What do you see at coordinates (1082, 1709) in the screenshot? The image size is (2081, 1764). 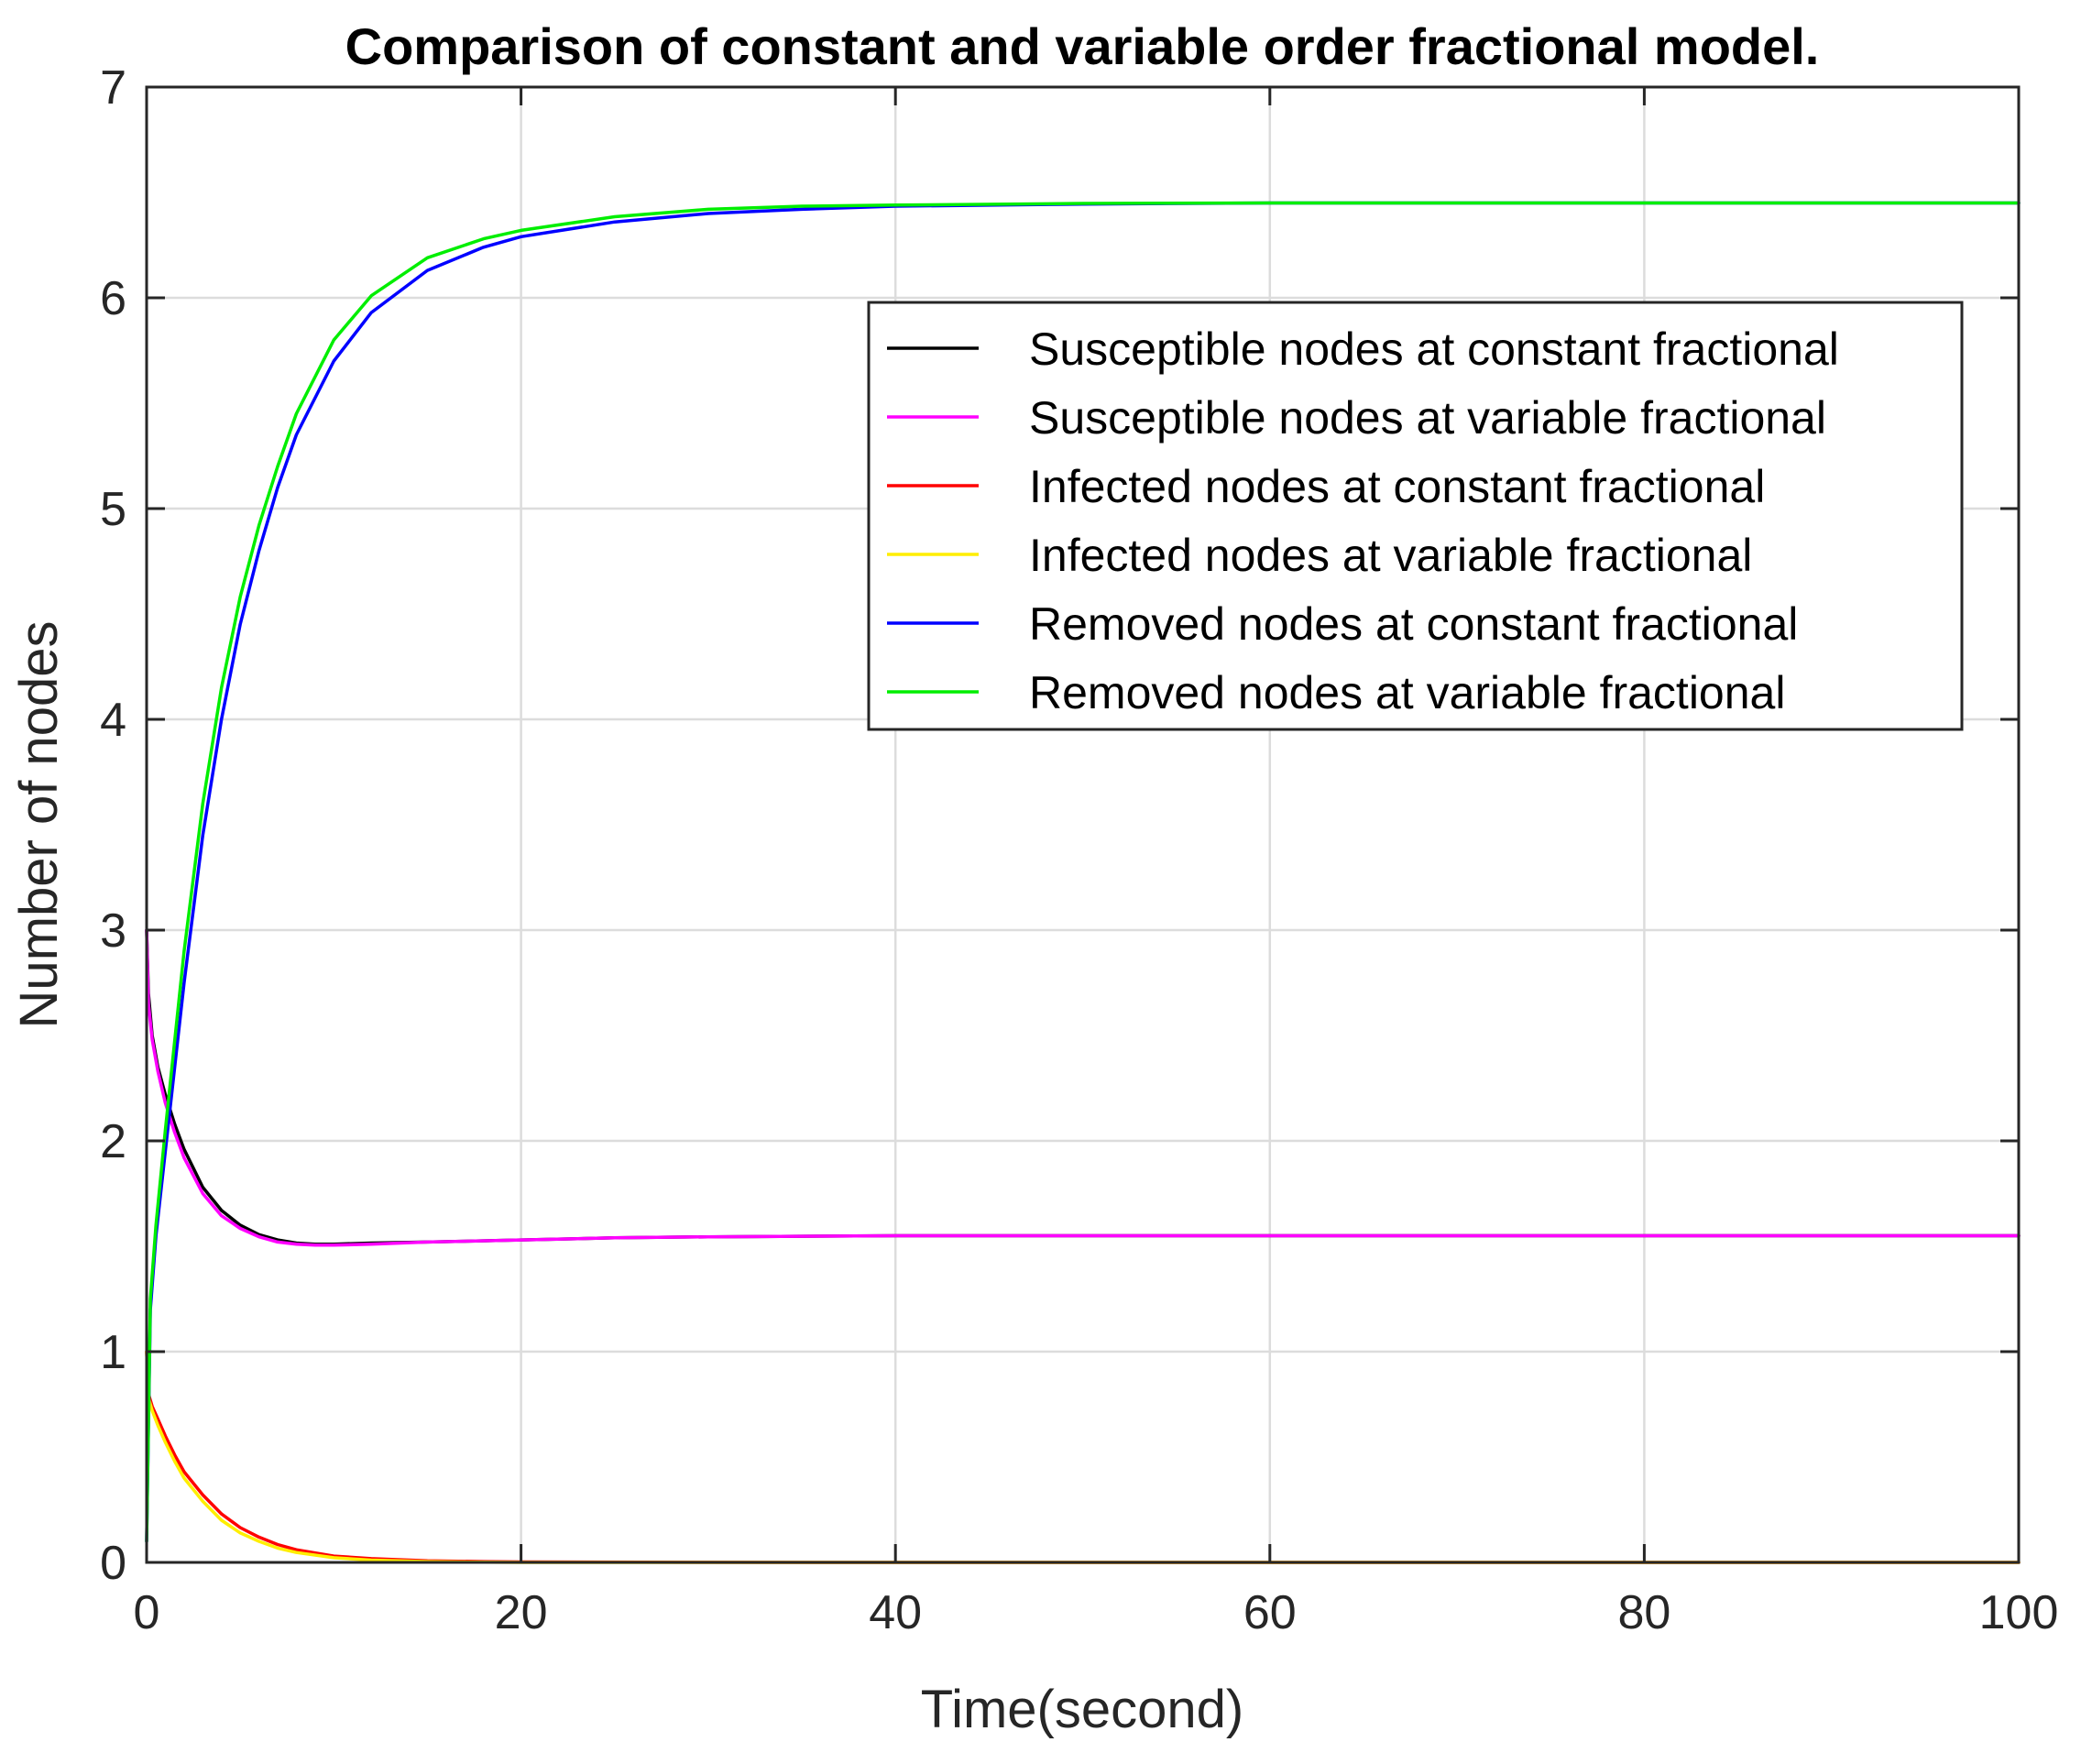 I see `x-axis-label: Time(second)` at bounding box center [1082, 1709].